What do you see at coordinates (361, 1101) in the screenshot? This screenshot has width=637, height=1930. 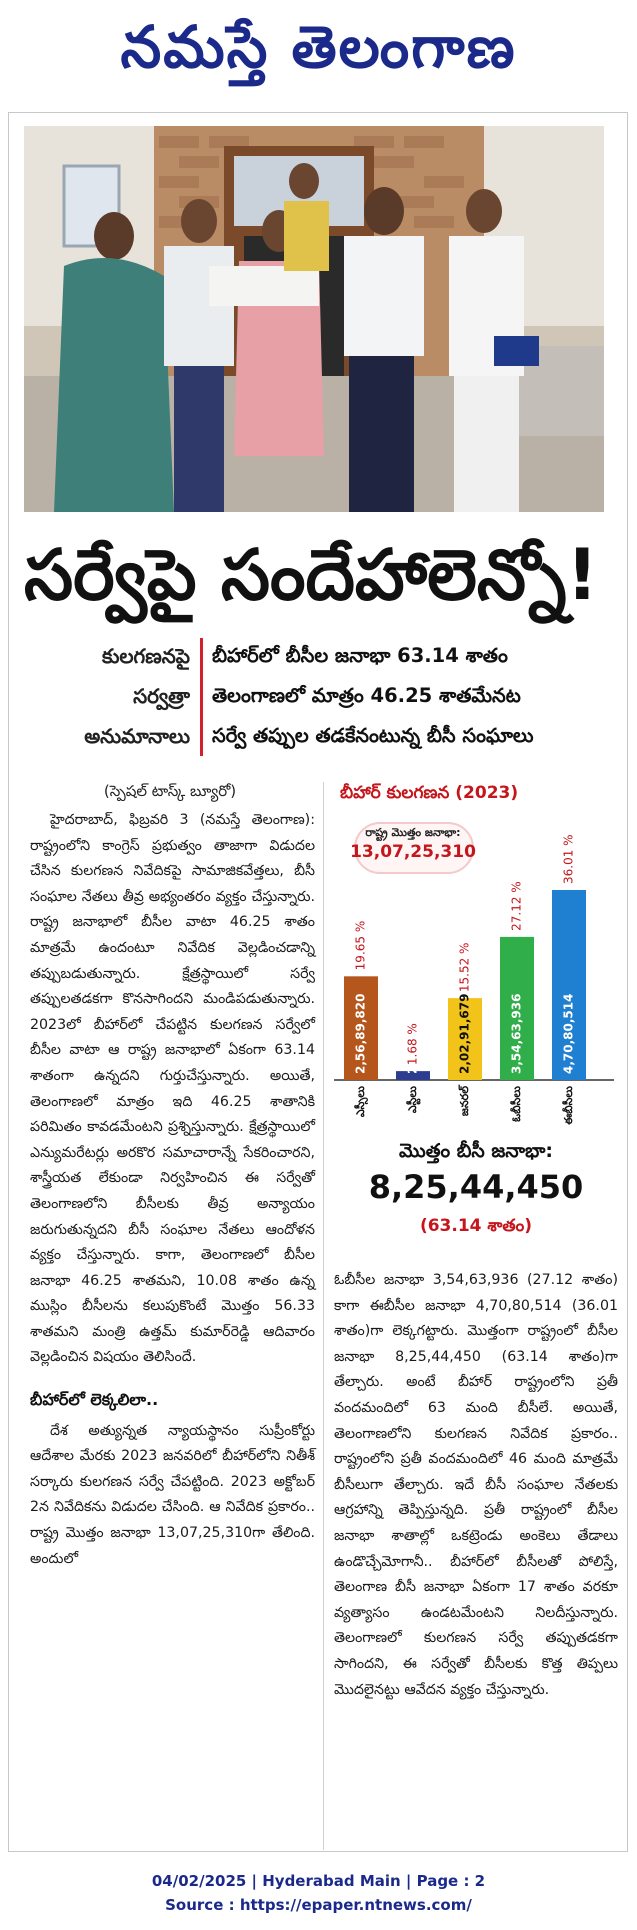 I see `chart-category-label: ఎస్సీలు` at bounding box center [361, 1101].